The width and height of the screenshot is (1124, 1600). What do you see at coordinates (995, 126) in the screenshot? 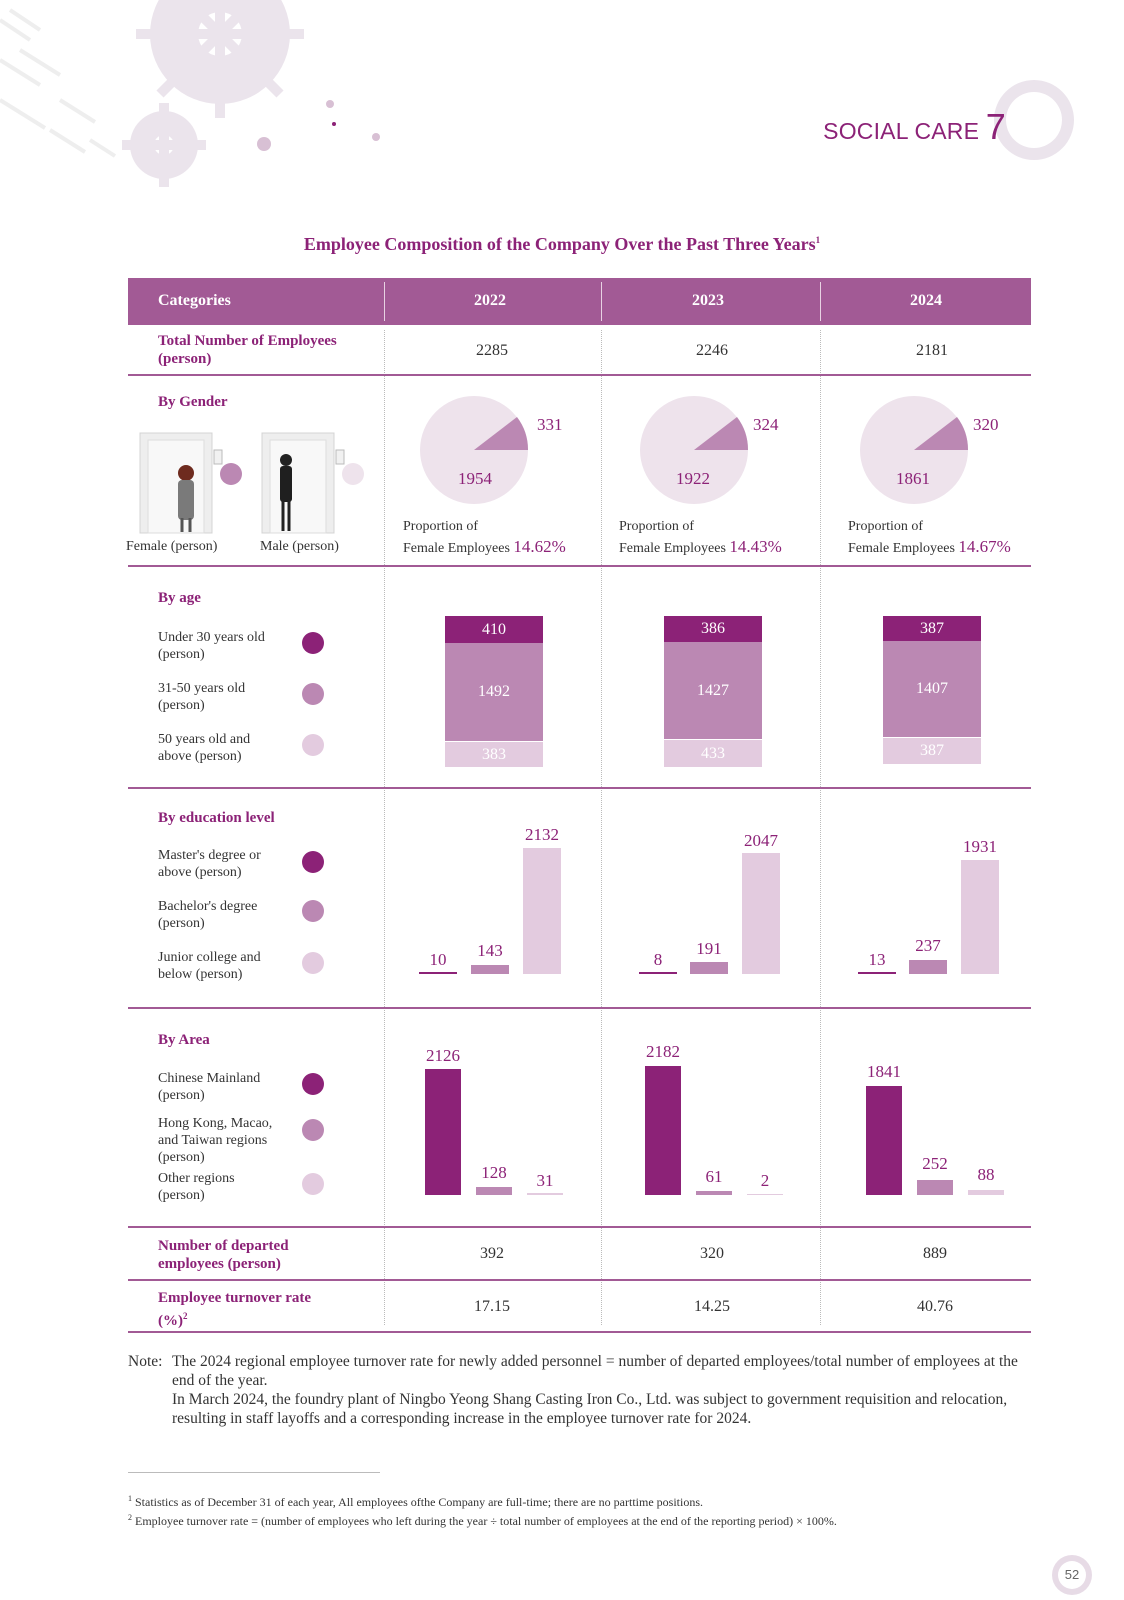
I see `section-number: 7` at bounding box center [995, 126].